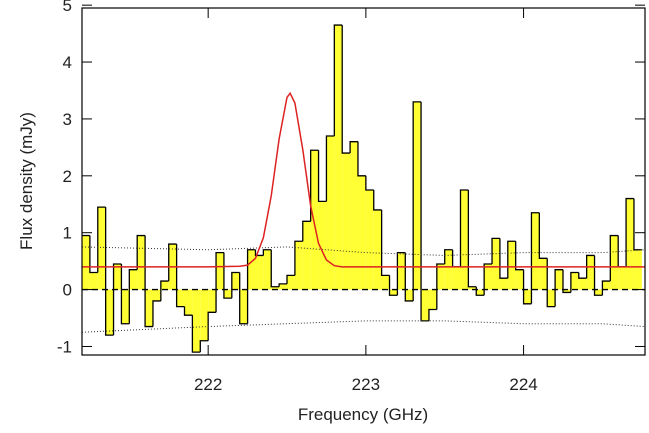 The height and width of the screenshot is (433, 649). I want to click on y-tick-label: 3, so click(67, 119).